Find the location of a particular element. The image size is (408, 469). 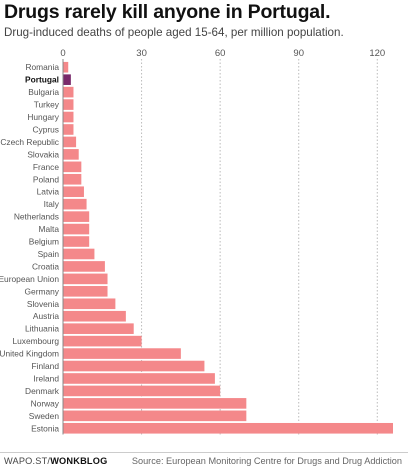

category-label: Denmark is located at coordinates (42, 391).